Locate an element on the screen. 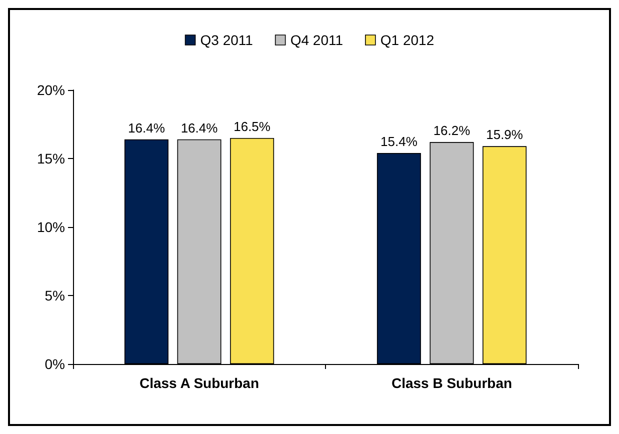 The image size is (619, 434). legend-label: Q3 2011 is located at coordinates (227, 40).